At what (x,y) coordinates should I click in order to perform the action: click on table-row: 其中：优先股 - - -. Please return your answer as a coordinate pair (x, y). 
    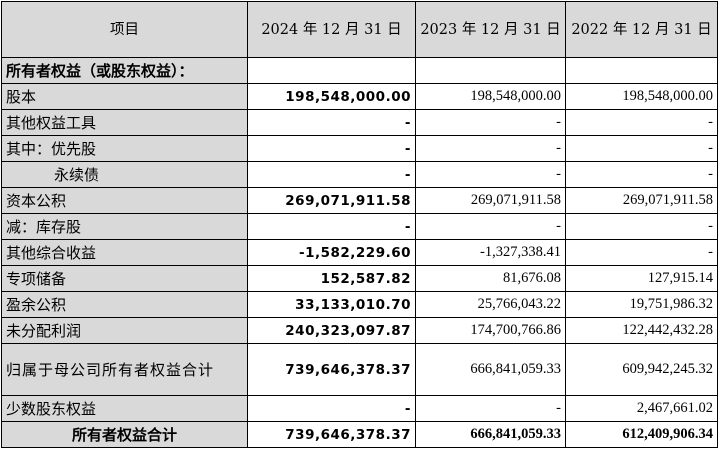
    Looking at the image, I should click on (359, 148).